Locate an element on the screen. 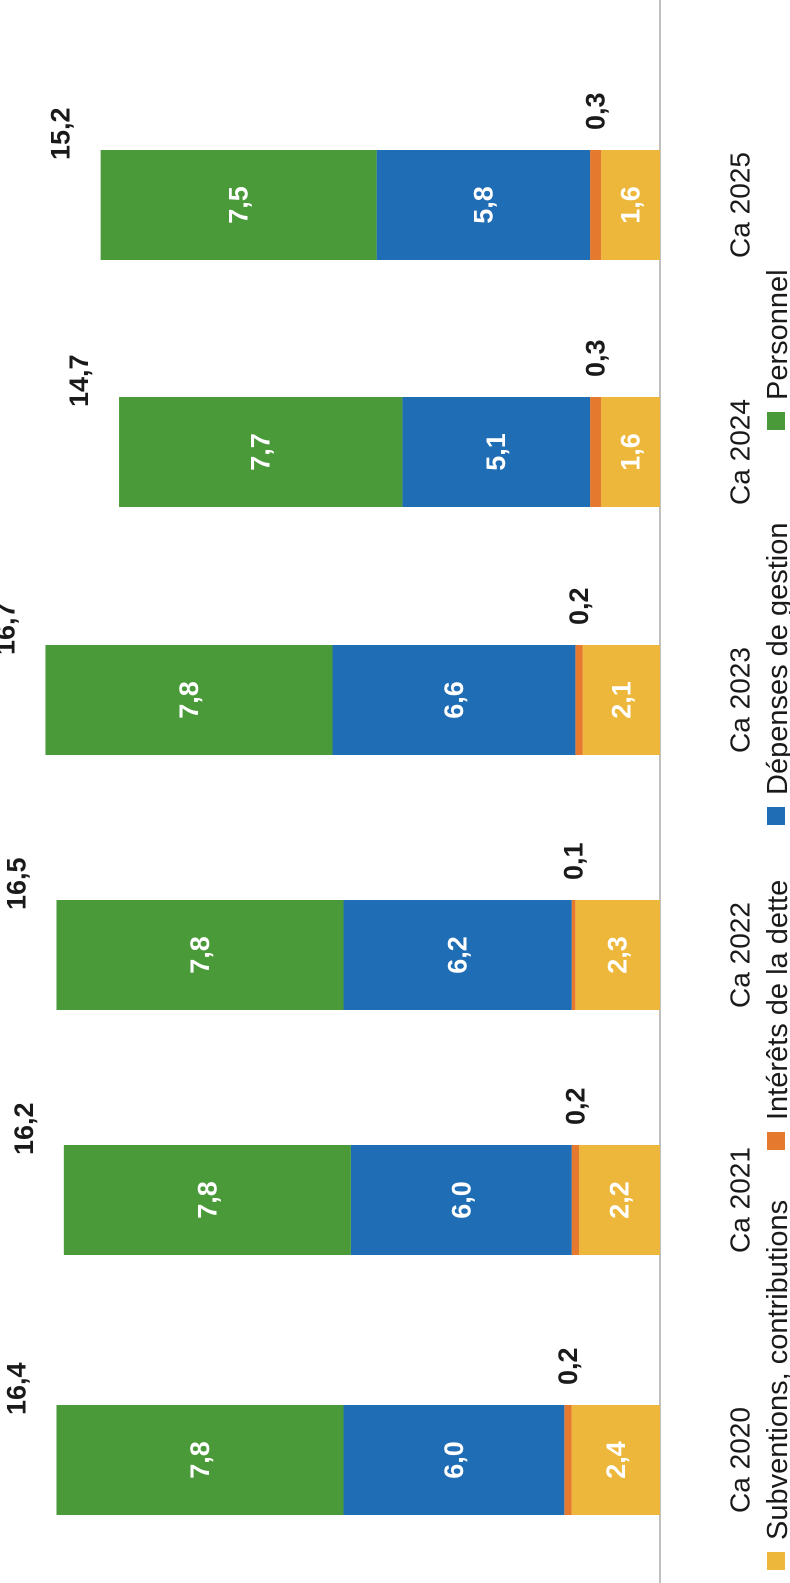 Image resolution: width=790 pixels, height=1583 pixels. total-label-ca-2021: 16,2 is located at coordinates (24, 1128).